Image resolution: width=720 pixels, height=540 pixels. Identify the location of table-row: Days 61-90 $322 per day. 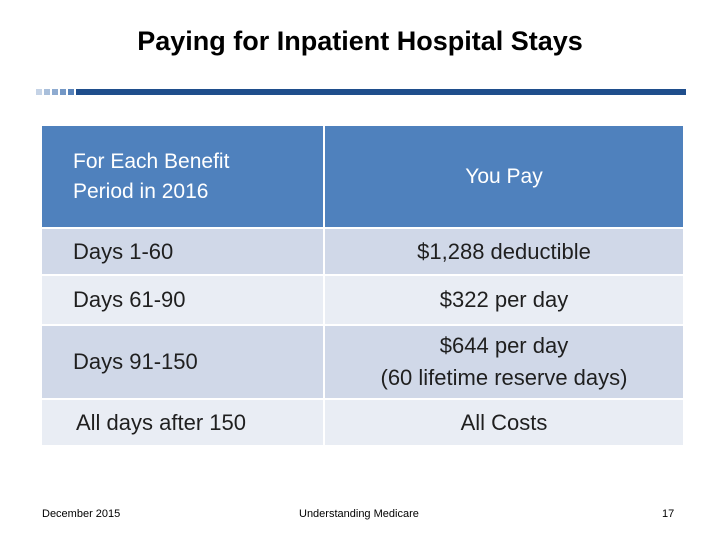
(362, 300).